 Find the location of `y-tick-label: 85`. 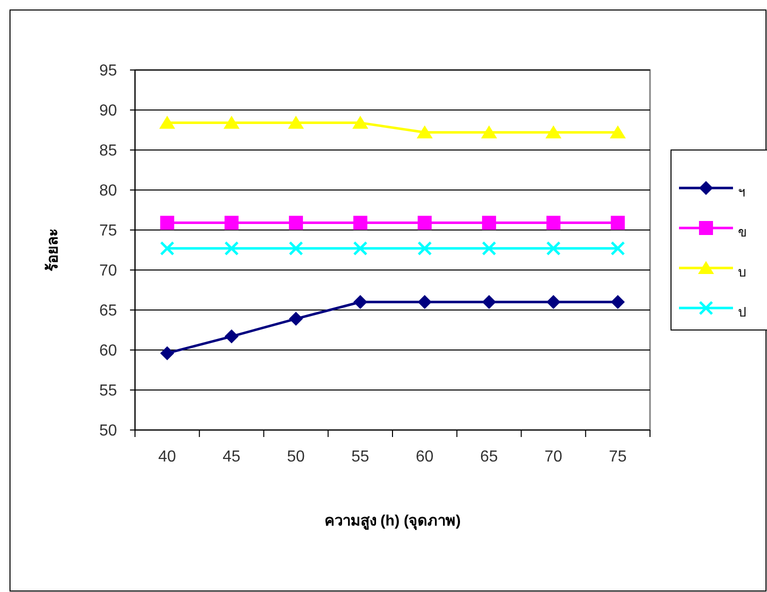

y-tick-label: 85 is located at coordinates (108, 151).